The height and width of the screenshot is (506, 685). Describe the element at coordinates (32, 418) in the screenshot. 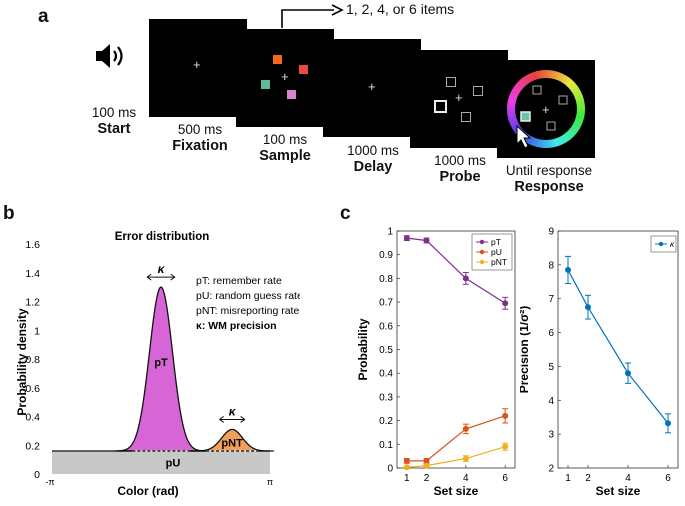

I see `y-tick-label: 0.4` at that location.